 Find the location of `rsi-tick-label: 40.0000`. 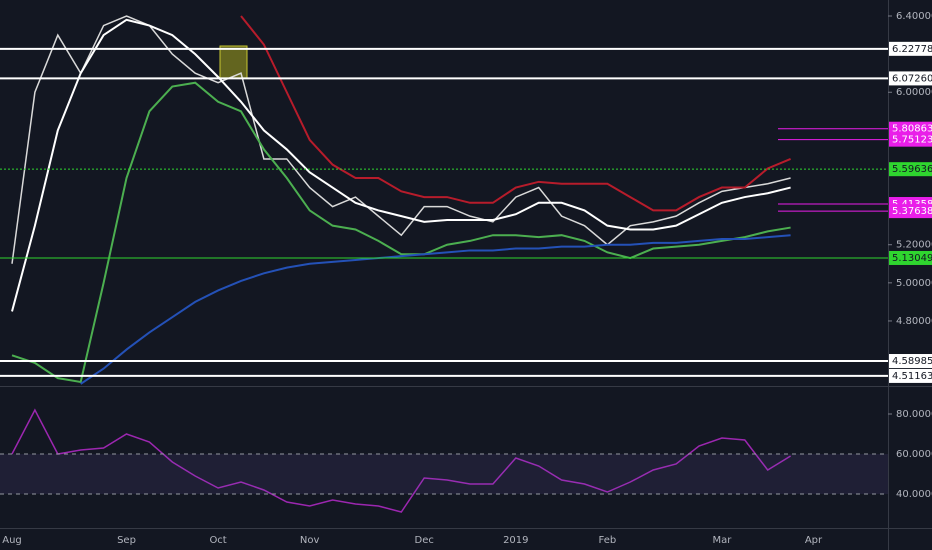

rsi-tick-label: 40.0000 is located at coordinates (914, 494).